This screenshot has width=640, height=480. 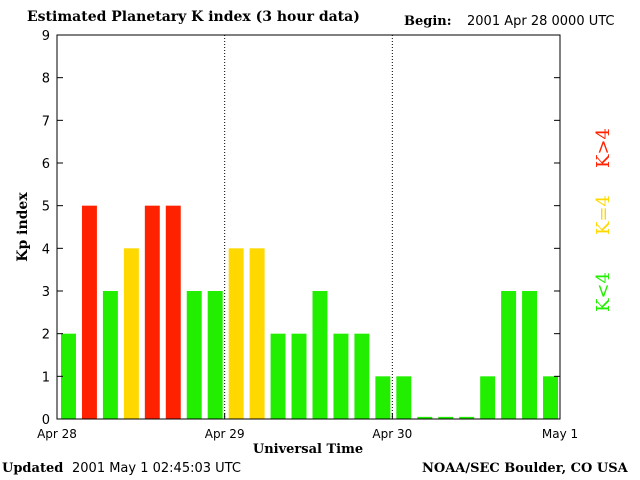 I want to click on legend-entry: K>4, so click(x=603, y=148).